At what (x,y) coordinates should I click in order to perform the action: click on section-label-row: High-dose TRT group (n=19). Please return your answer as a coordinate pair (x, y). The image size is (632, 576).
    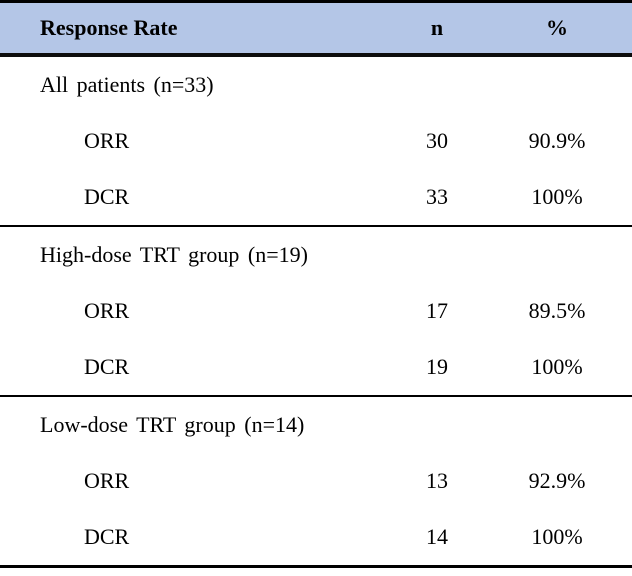
    Looking at the image, I should click on (316, 255).